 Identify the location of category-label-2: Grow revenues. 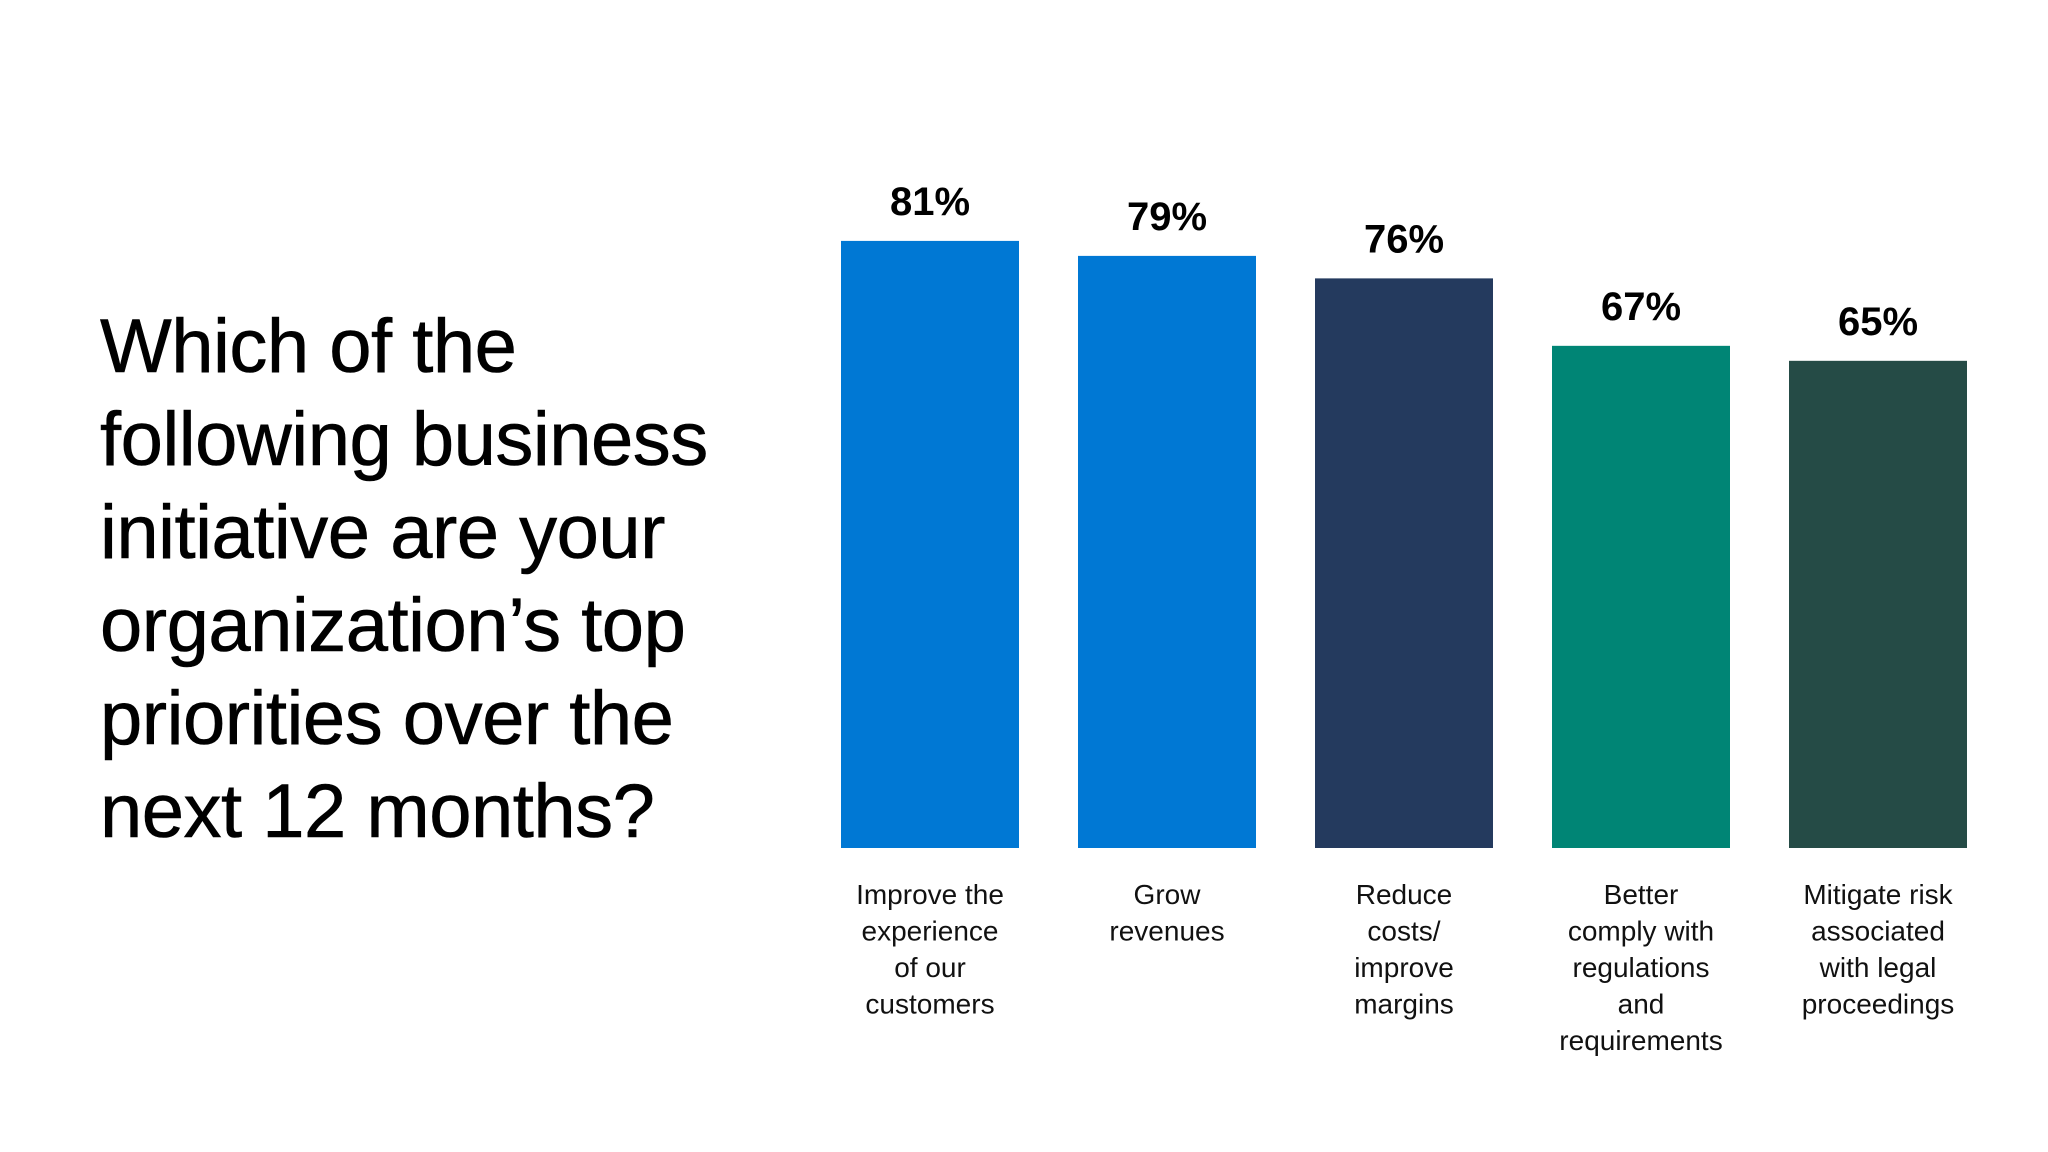
(1166, 913).